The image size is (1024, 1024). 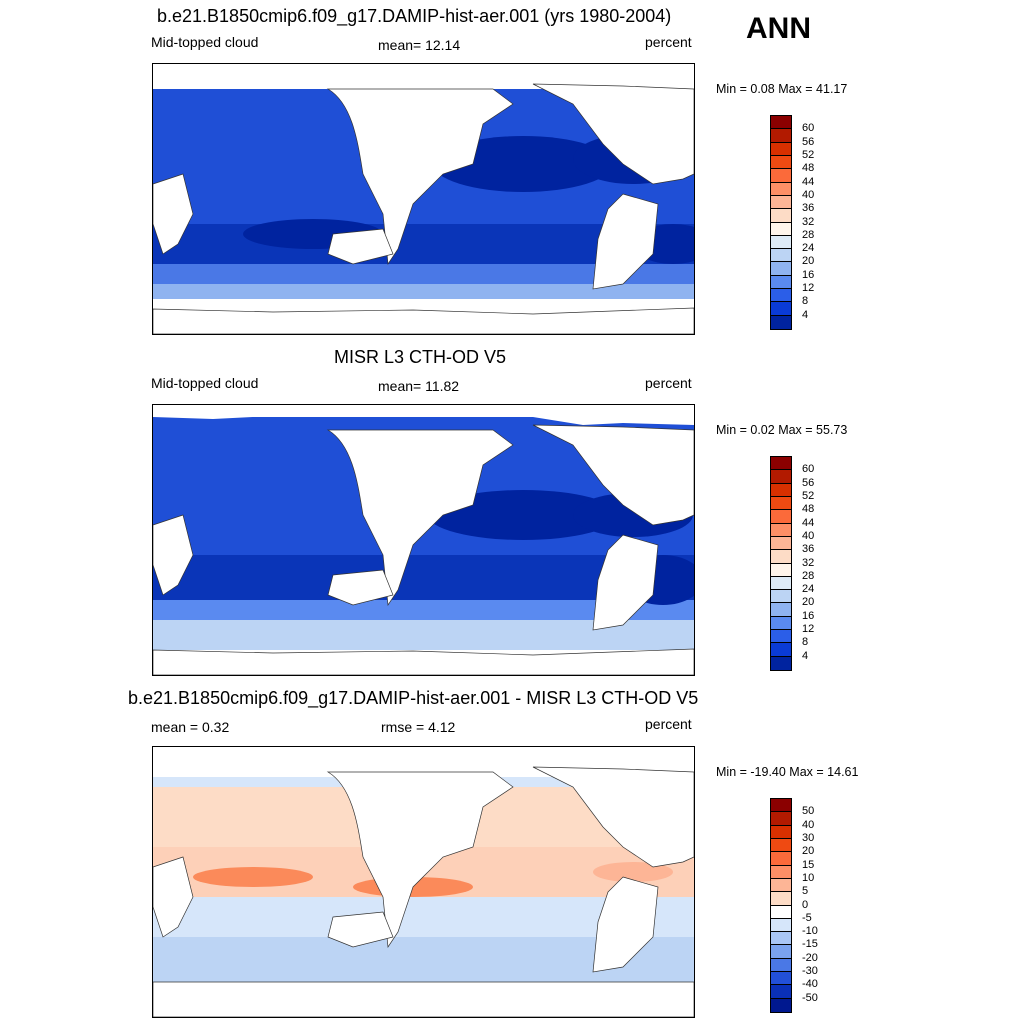 I want to click on colorbar-tick-label: 4, so click(x=805, y=655).